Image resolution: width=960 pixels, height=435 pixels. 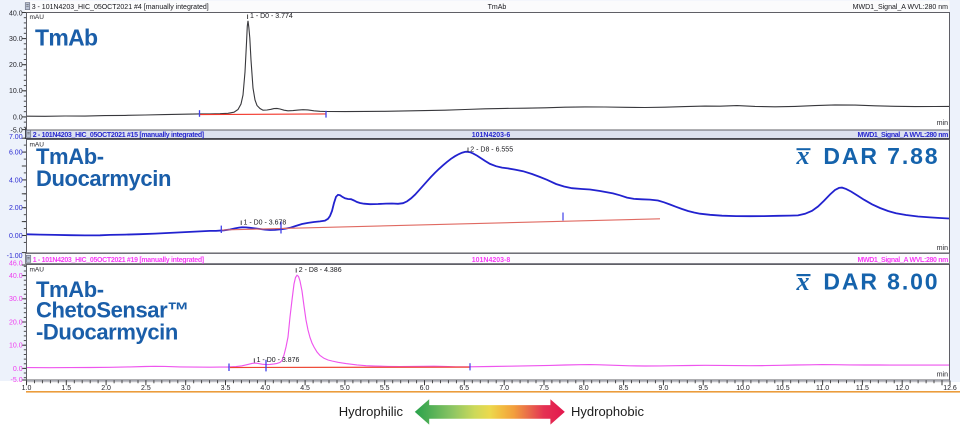 What do you see at coordinates (17, 380) in the screenshot?
I see `svg-text: -5.0` at bounding box center [17, 380].